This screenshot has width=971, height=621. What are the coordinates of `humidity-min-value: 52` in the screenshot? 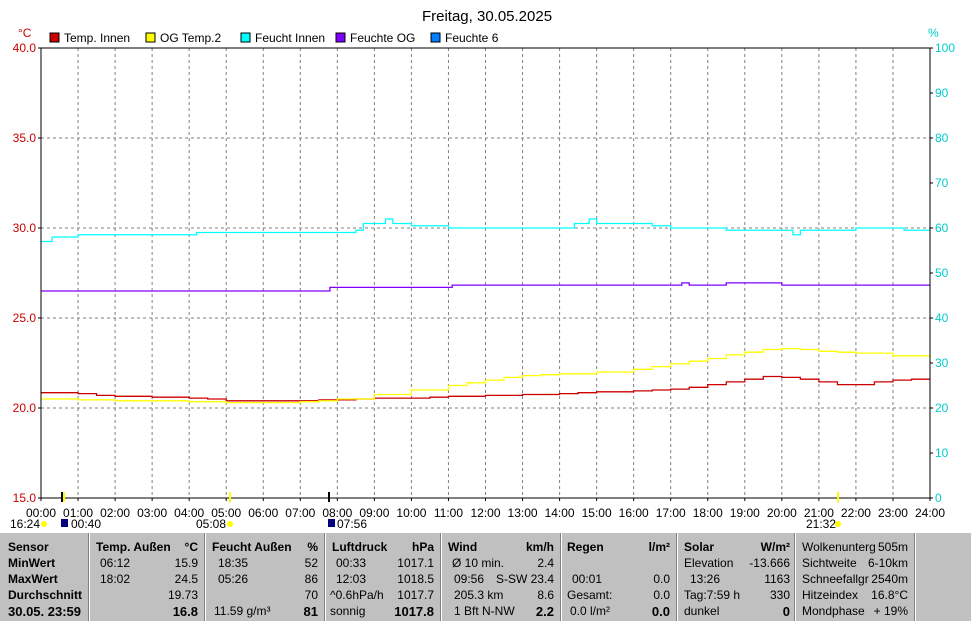 It's located at (311, 563).